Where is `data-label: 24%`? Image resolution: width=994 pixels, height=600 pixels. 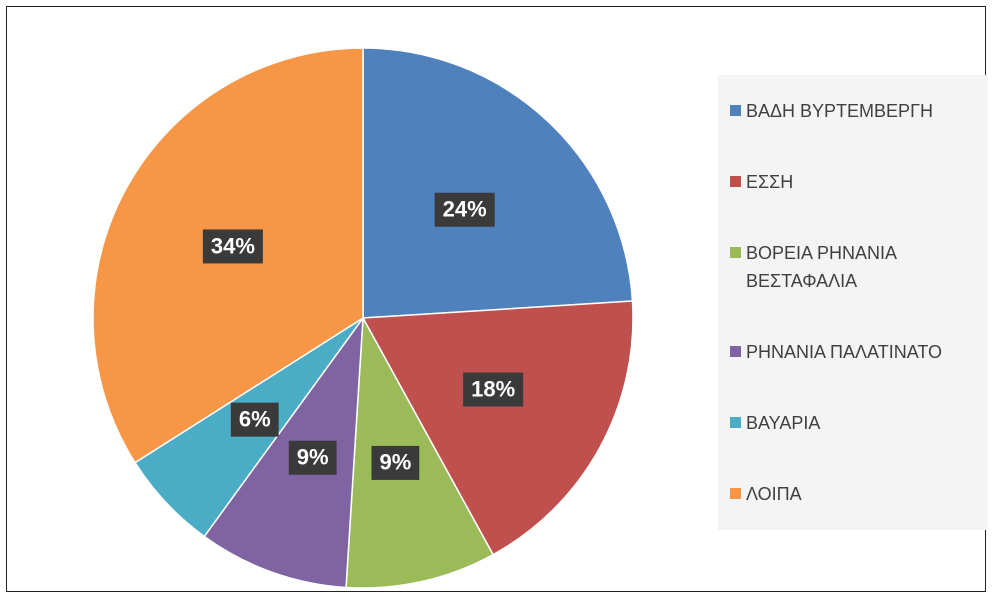
data-label: 24% is located at coordinates (464, 209).